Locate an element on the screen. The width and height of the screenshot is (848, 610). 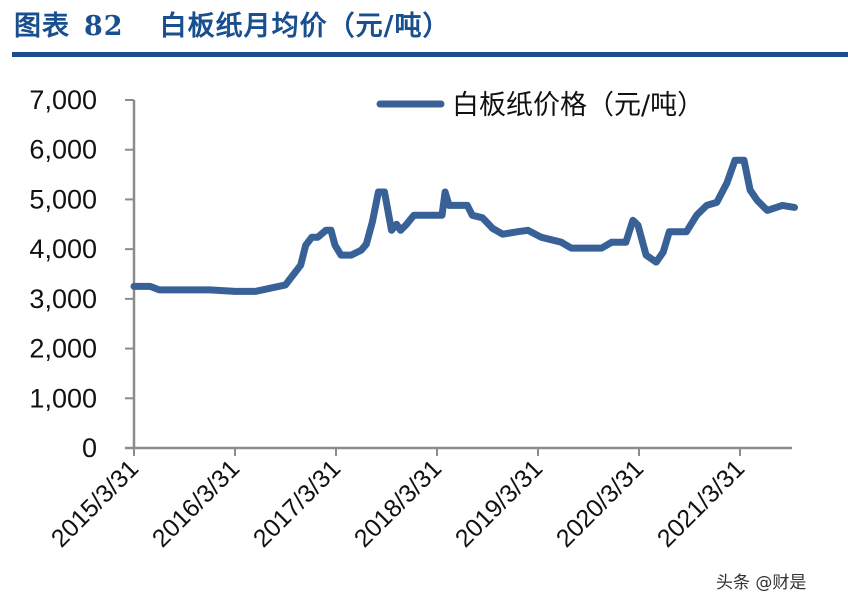
x-tick-label: 2018/3/31 is located at coordinates (398, 503).